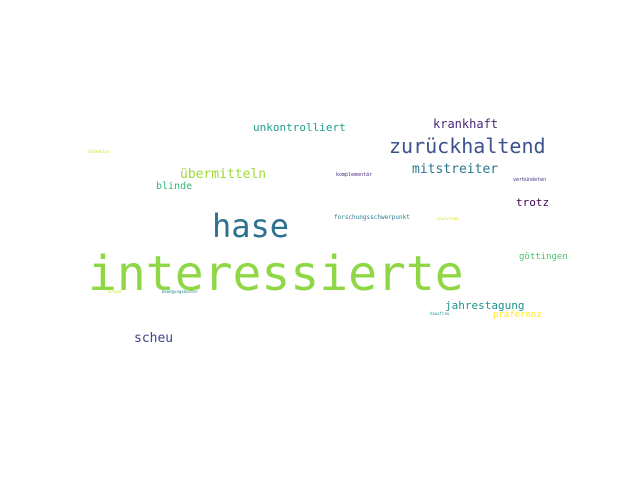 This screenshot has height=480, width=640. Describe the element at coordinates (440, 313) in the screenshot. I see `word-hausfrau: hausfrau` at that location.